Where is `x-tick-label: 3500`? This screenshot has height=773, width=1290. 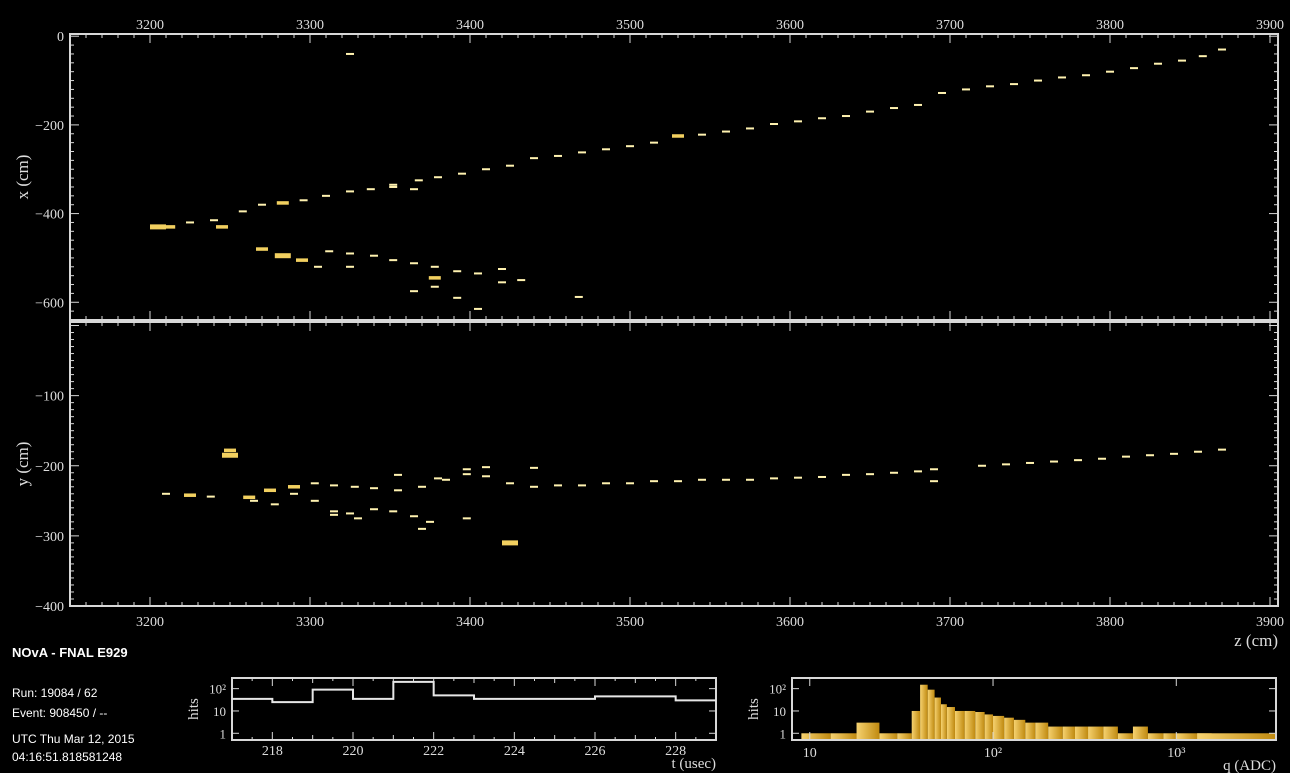 x-tick-label: 3500 is located at coordinates (630, 25).